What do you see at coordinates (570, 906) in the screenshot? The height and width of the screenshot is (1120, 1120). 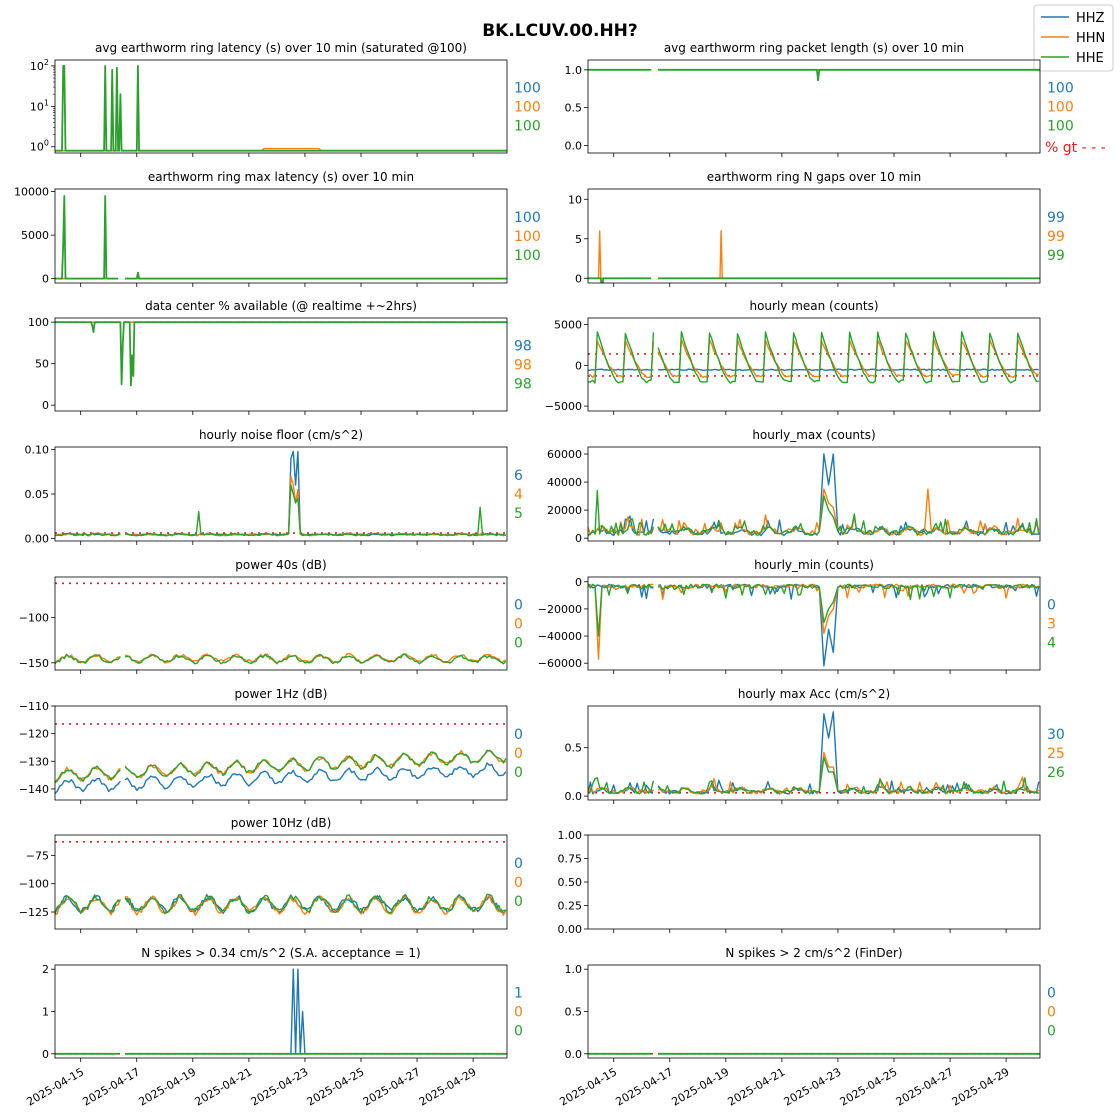 I see `y-tick-label: 0.25` at bounding box center [570, 906].